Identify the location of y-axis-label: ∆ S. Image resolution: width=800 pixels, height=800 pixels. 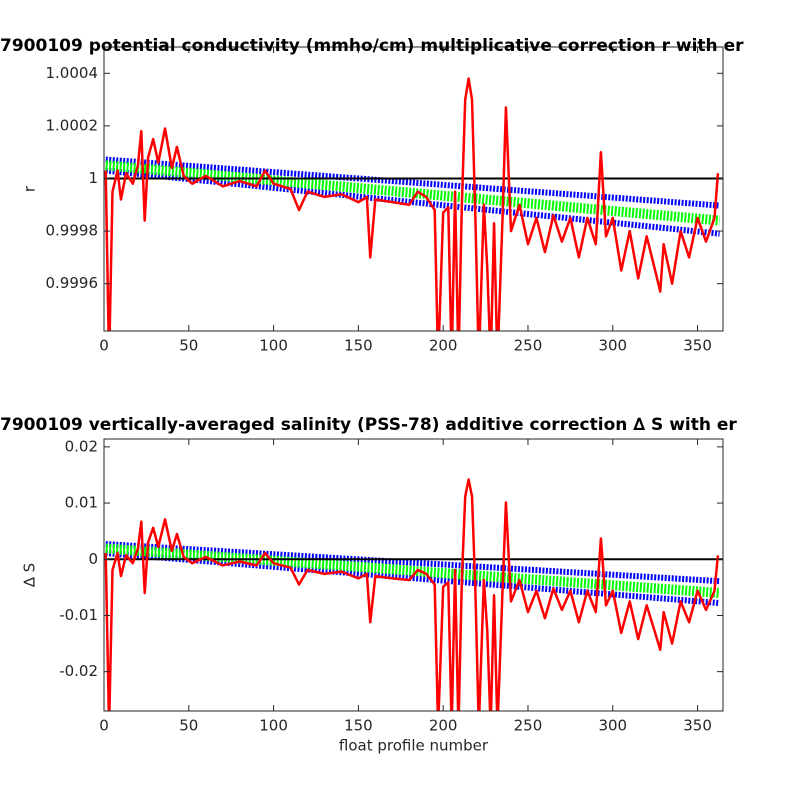
(30, 575).